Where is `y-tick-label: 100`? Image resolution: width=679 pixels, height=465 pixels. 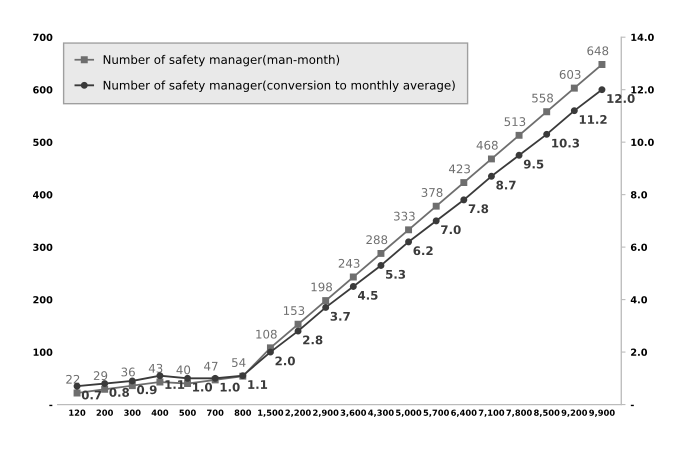
y-tick-label: 100 is located at coordinates (43, 352).